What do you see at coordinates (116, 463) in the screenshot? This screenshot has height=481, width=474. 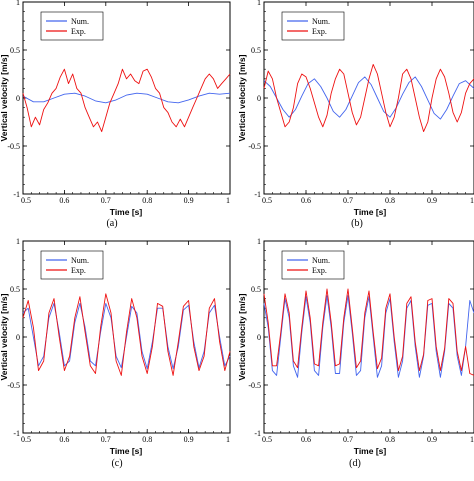 I see `panel-label: (c)` at bounding box center [116, 463].